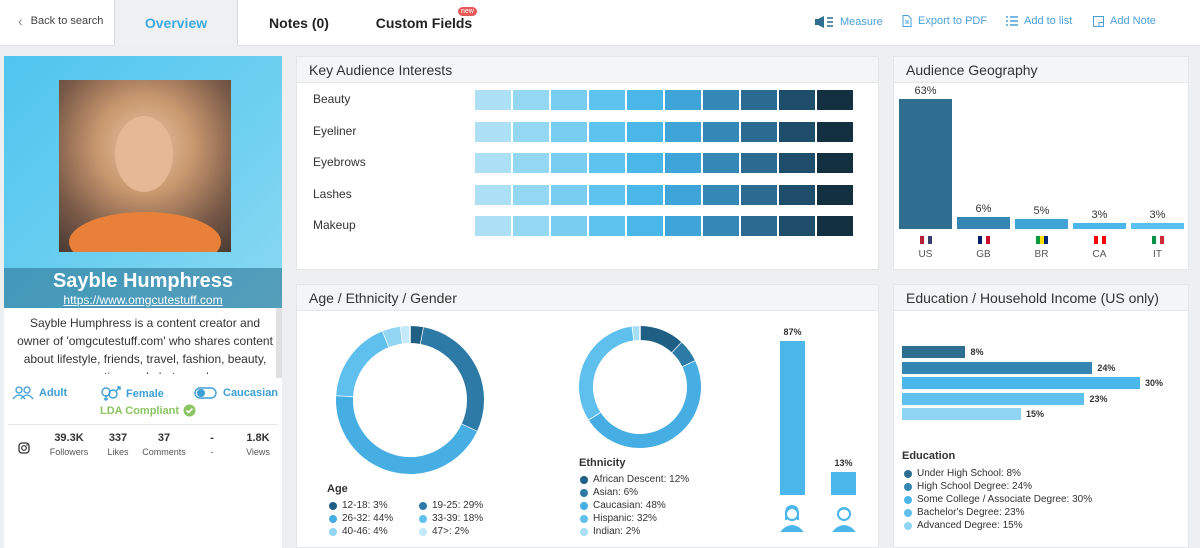 The width and height of the screenshot is (1200, 548). What do you see at coordinates (424, 23) in the screenshot?
I see `tab-custom-fields: Custom Fields` at bounding box center [424, 23].